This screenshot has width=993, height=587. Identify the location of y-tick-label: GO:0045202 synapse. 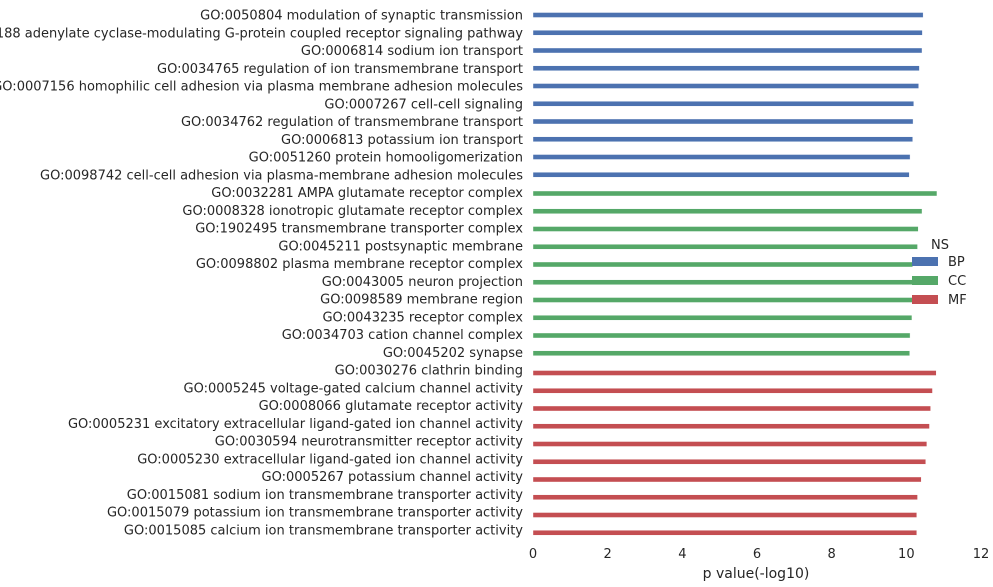
(453, 353).